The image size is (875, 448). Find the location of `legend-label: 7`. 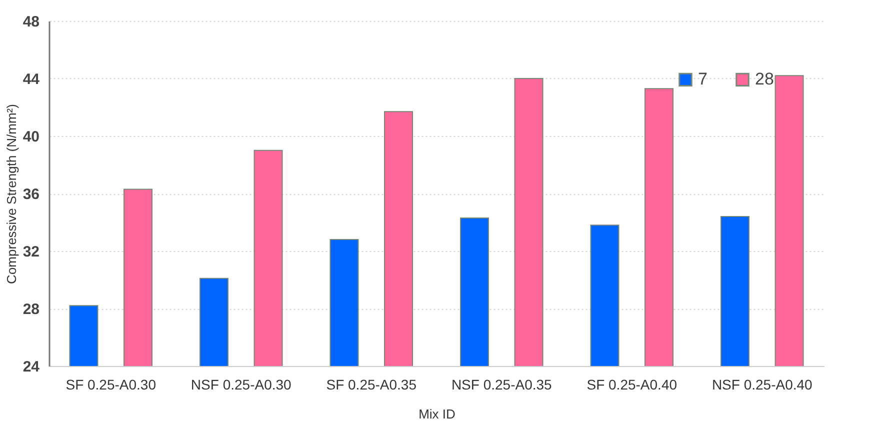

legend-label: 7 is located at coordinates (703, 79).